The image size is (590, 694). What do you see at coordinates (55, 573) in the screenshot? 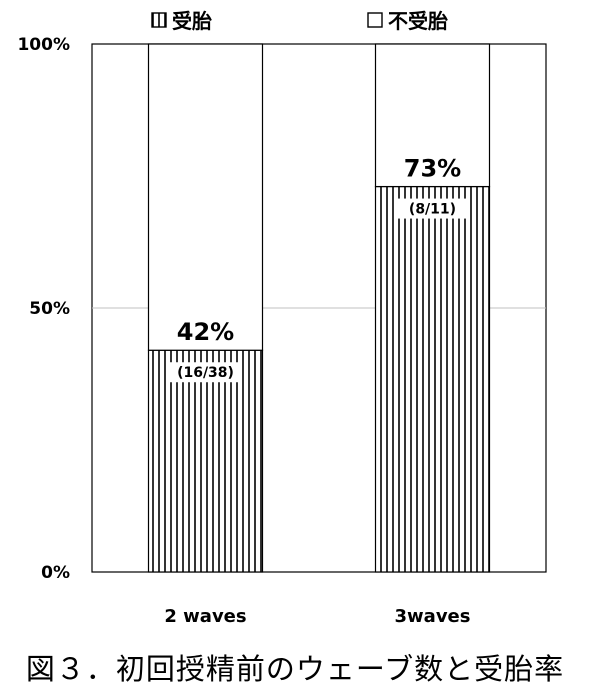
I see `y-tick-label: 0%` at bounding box center [55, 573].